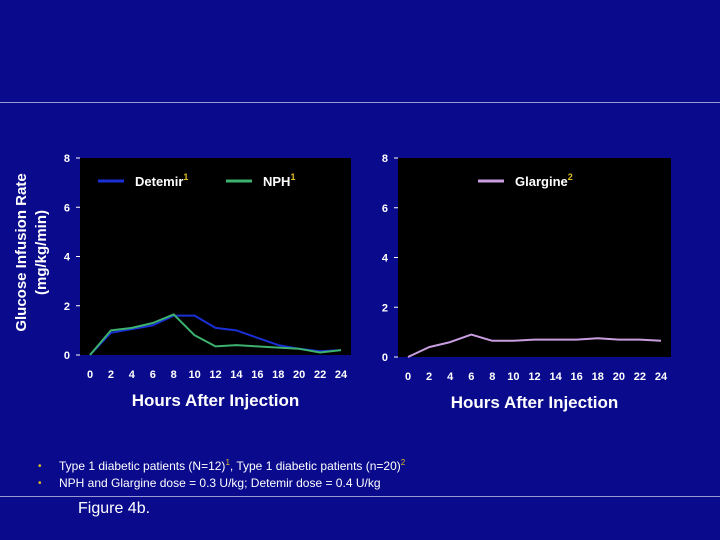 The width and height of the screenshot is (720, 540). Describe the element at coordinates (570, 177) in the screenshot. I see `legend-sup: 2` at that location.